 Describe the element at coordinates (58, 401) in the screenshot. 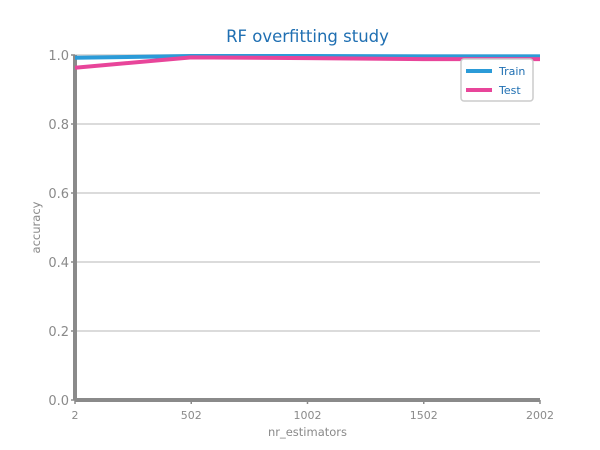

I see `y-tick-label: 0.0` at that location.